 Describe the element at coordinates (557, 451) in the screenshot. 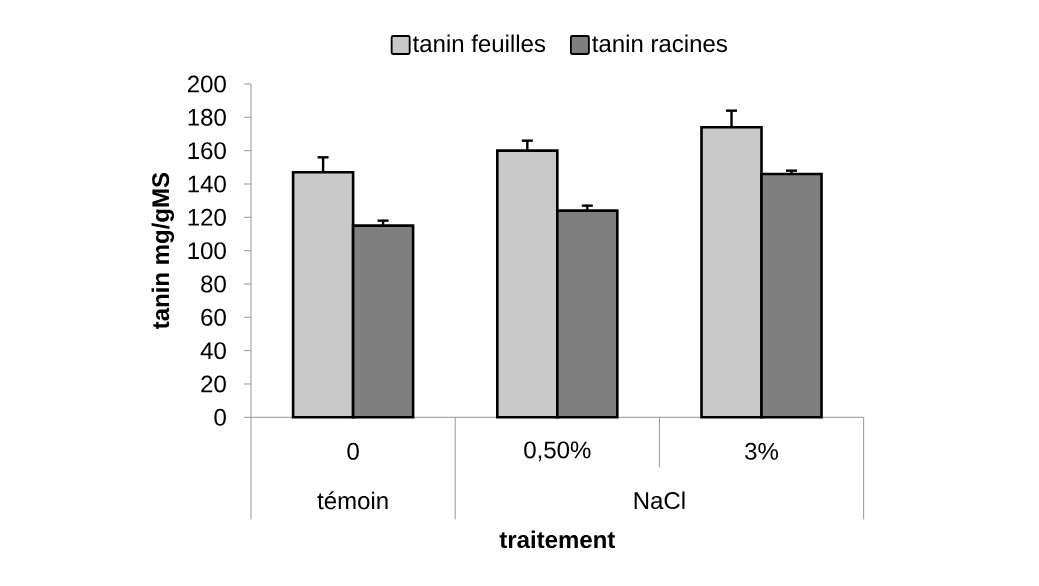

I see `x-tick-label: 0,50%` at that location.